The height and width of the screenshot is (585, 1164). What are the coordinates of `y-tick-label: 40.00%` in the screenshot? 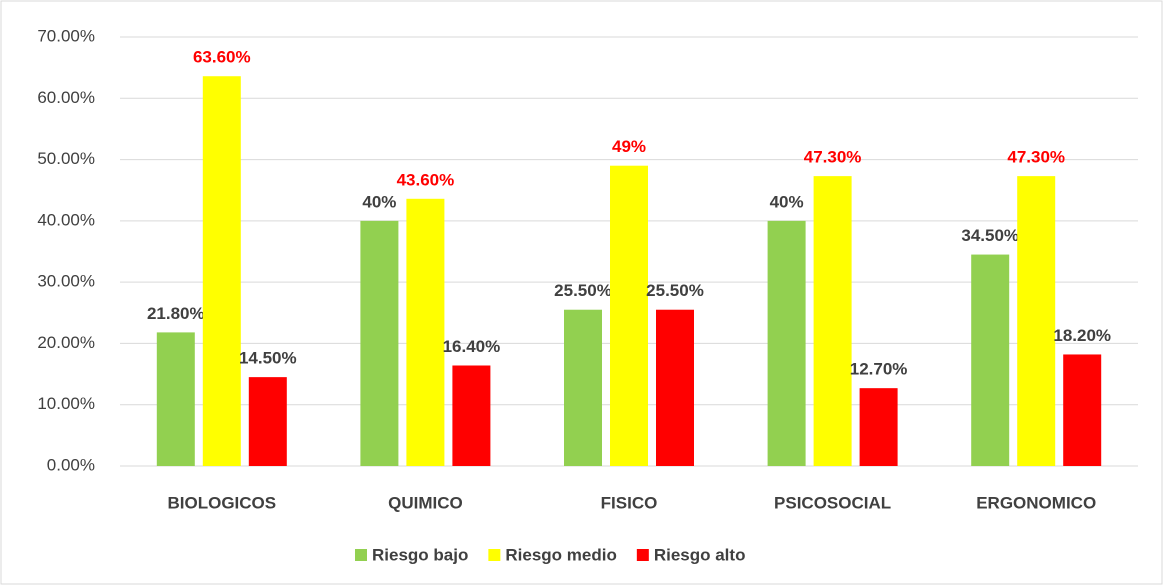 It's located at (66, 219).